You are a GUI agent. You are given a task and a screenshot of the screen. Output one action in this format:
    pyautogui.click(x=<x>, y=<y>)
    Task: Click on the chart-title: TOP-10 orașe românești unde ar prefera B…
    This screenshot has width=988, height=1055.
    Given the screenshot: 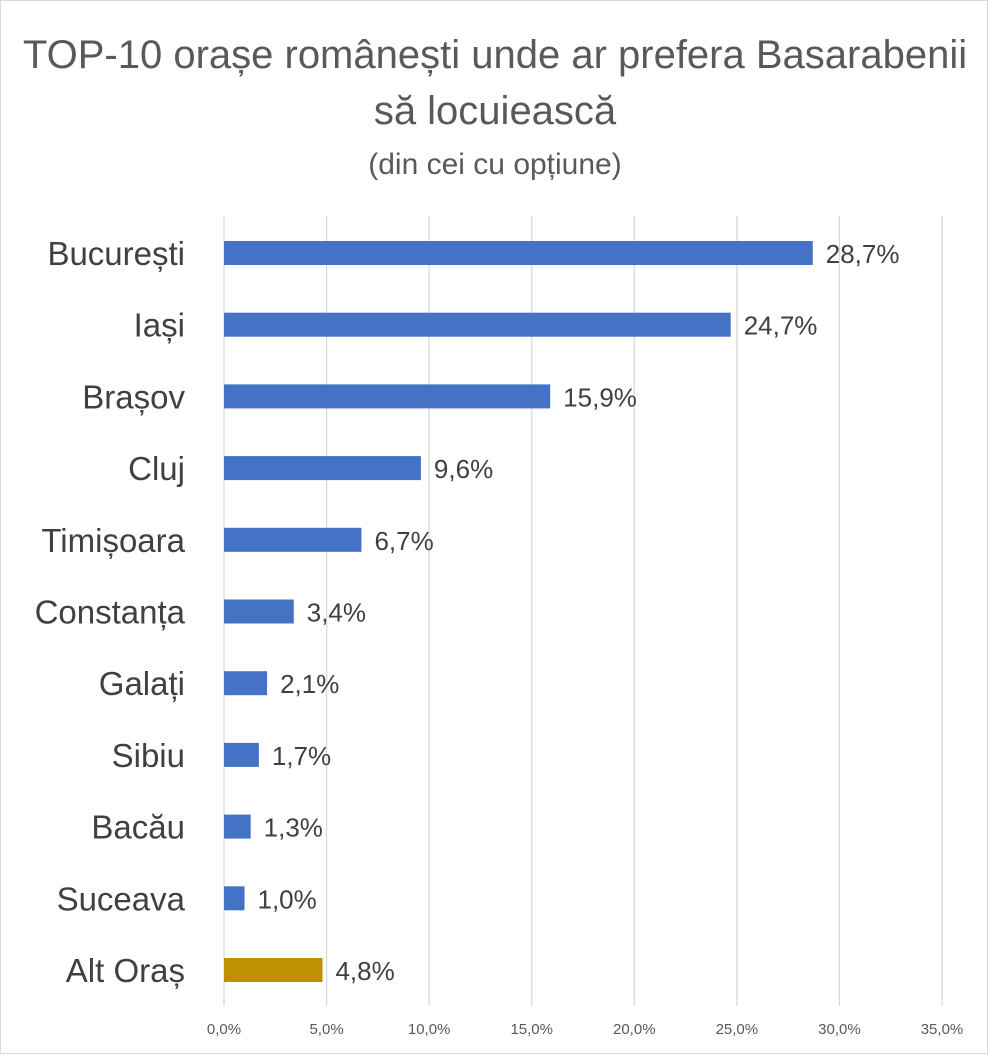 What is the action you would take?
    pyautogui.click(x=495, y=83)
    